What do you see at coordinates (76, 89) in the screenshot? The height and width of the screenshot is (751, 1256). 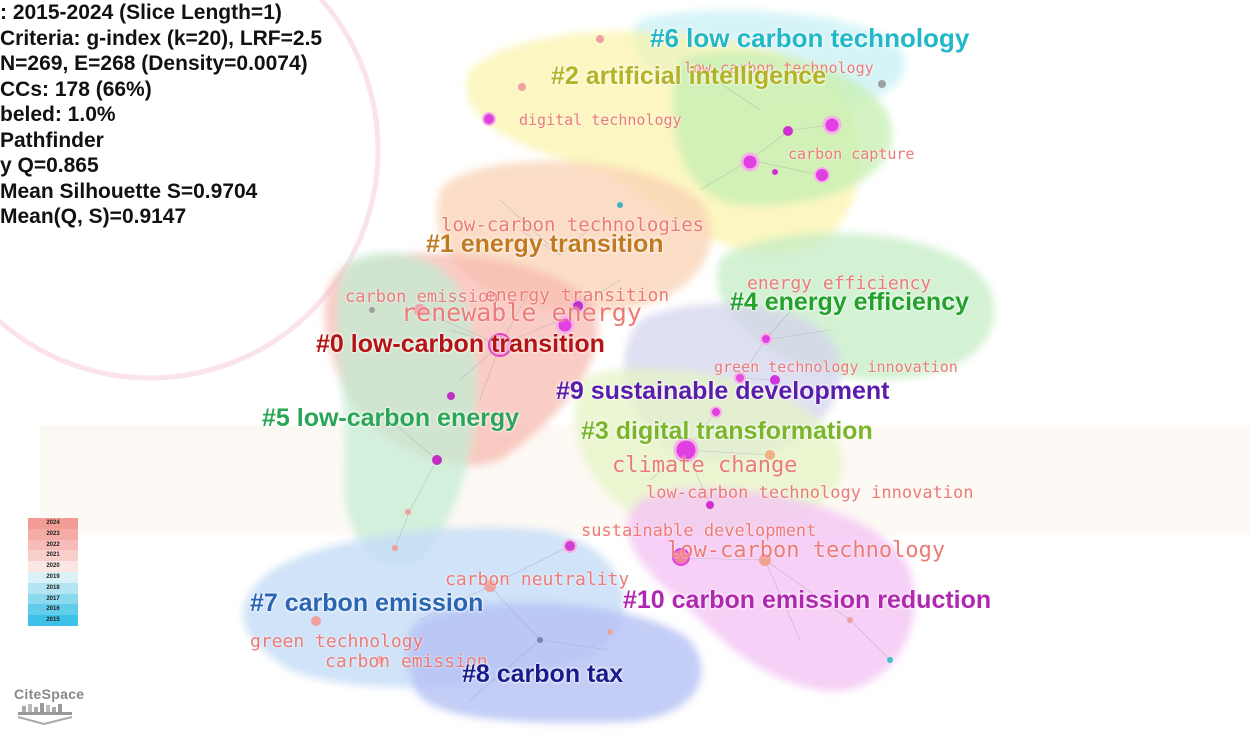 I see `largest-cc-line: CCs: 178 (66%)` at bounding box center [76, 89].